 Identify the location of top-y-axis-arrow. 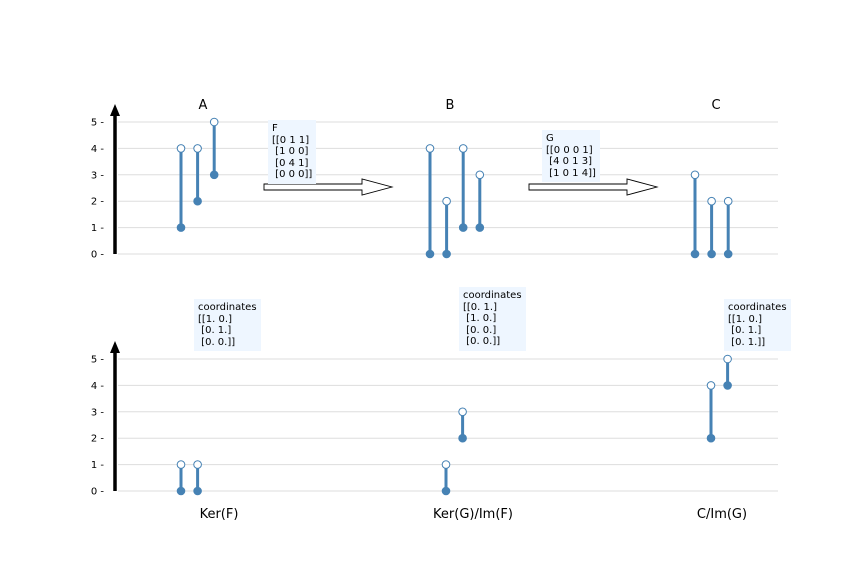
(115, 110).